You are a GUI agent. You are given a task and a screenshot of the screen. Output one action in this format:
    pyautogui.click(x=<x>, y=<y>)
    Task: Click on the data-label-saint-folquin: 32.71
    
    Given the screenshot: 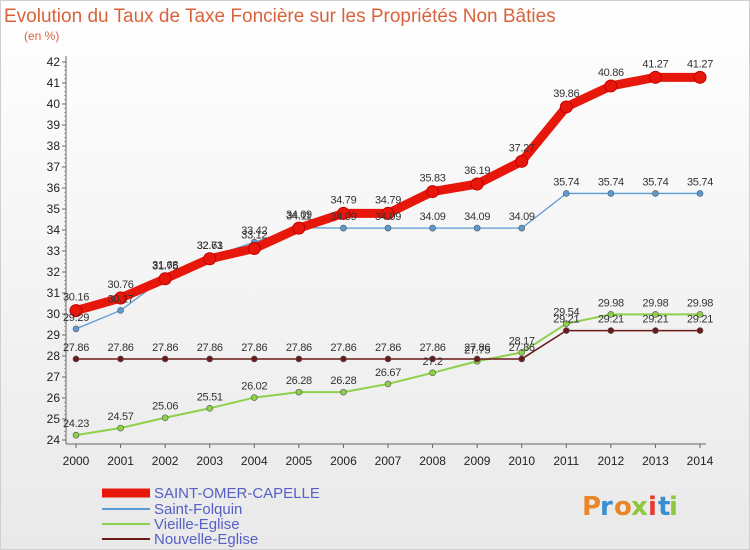 What is the action you would take?
    pyautogui.click(x=210, y=246)
    